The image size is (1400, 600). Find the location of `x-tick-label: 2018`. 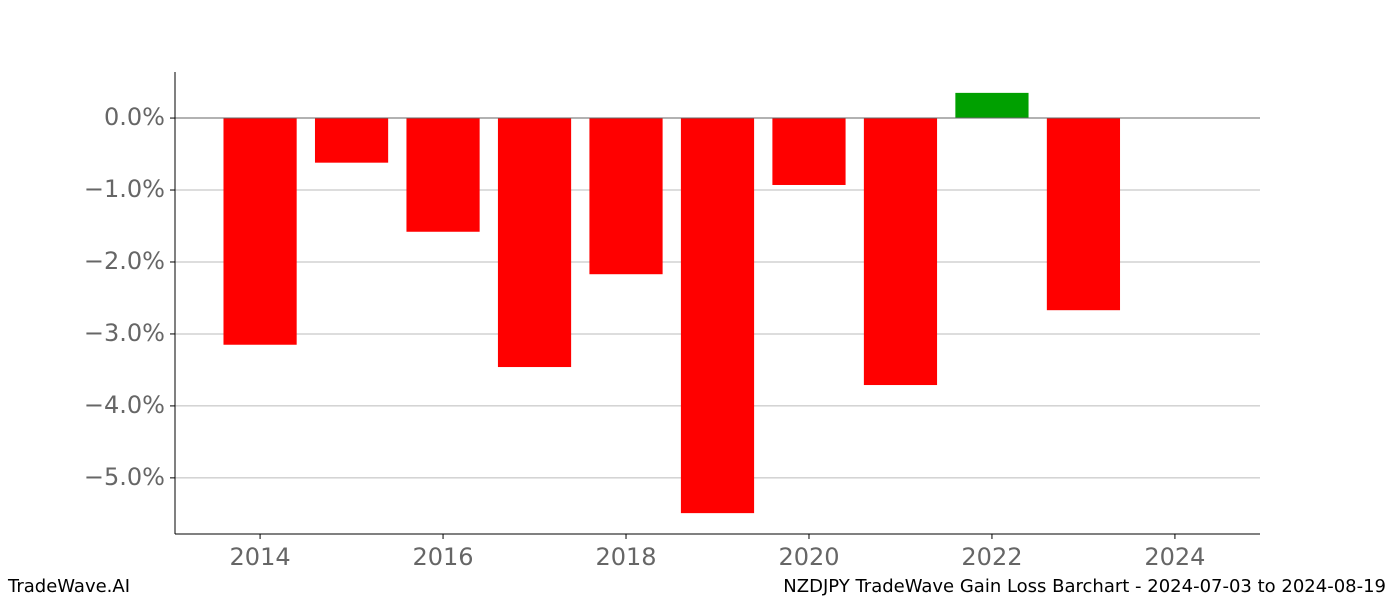

x-tick-label: 2018 is located at coordinates (625, 557).